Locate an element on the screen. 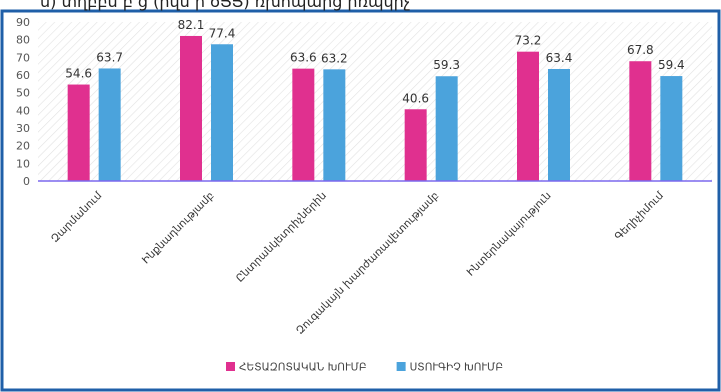 The image size is (721, 392). y-tick-label: 90 is located at coordinates (23, 22).